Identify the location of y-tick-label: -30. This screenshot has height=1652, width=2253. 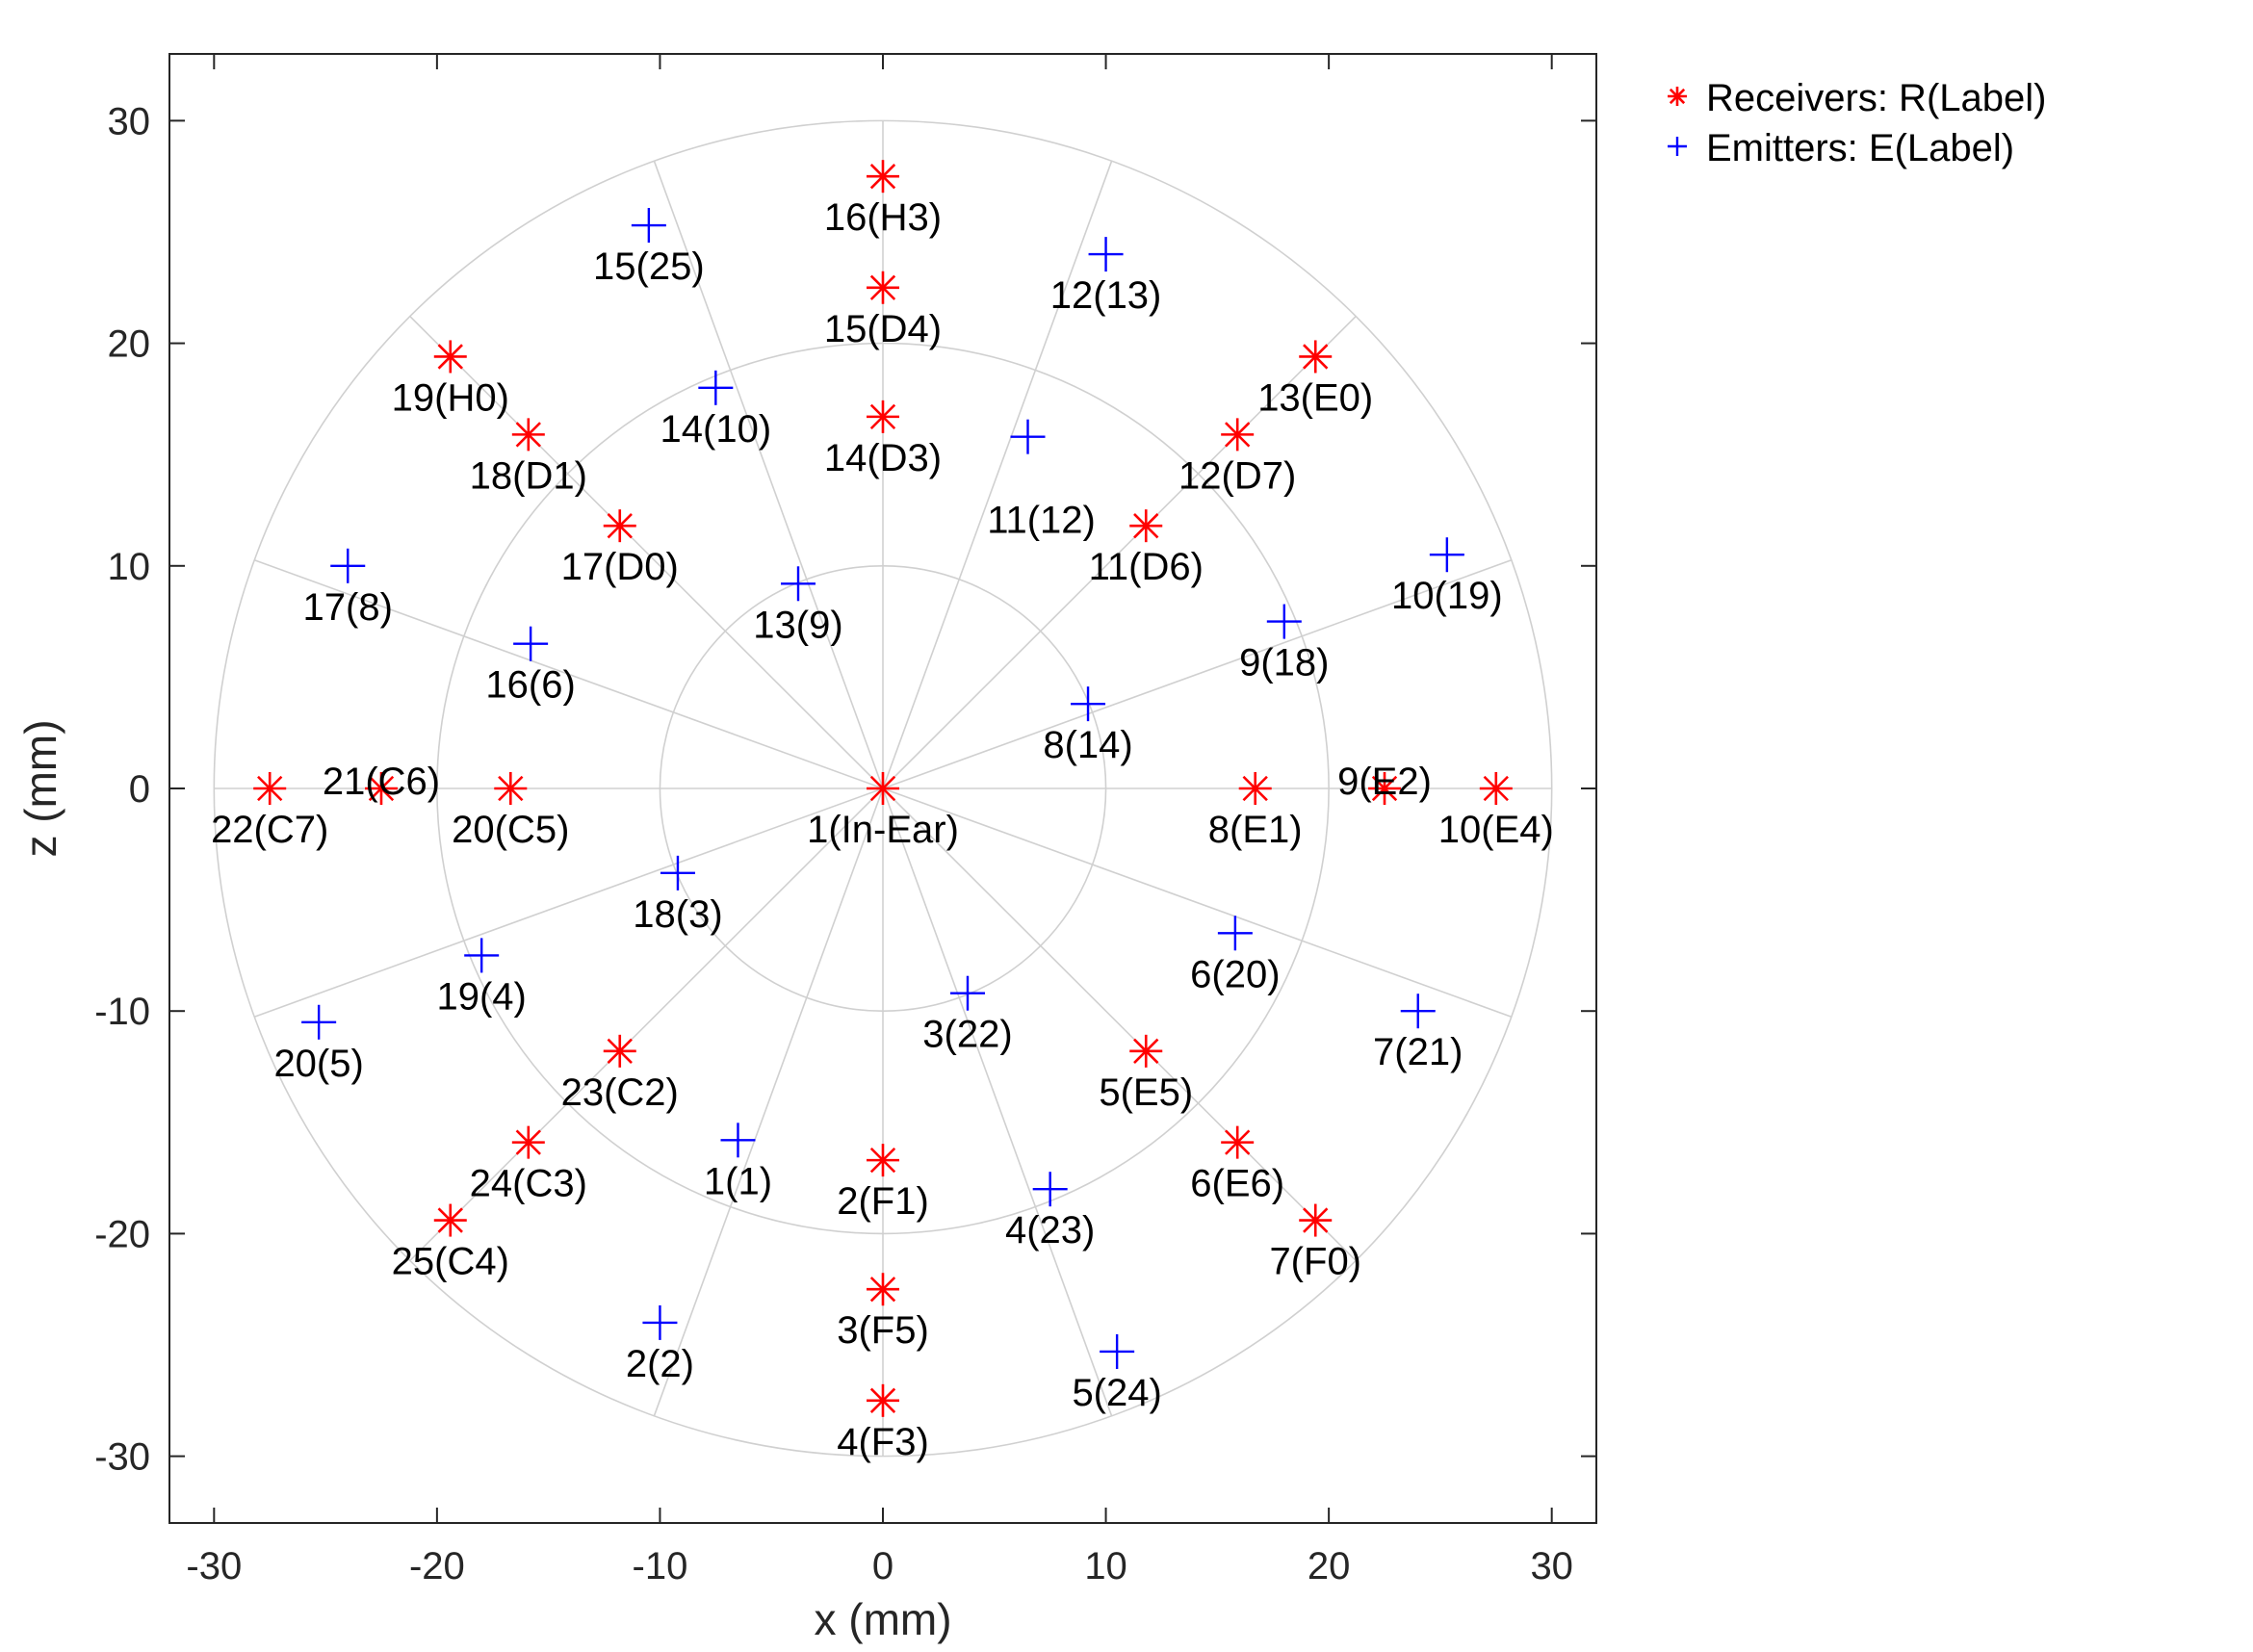
(122, 1457).